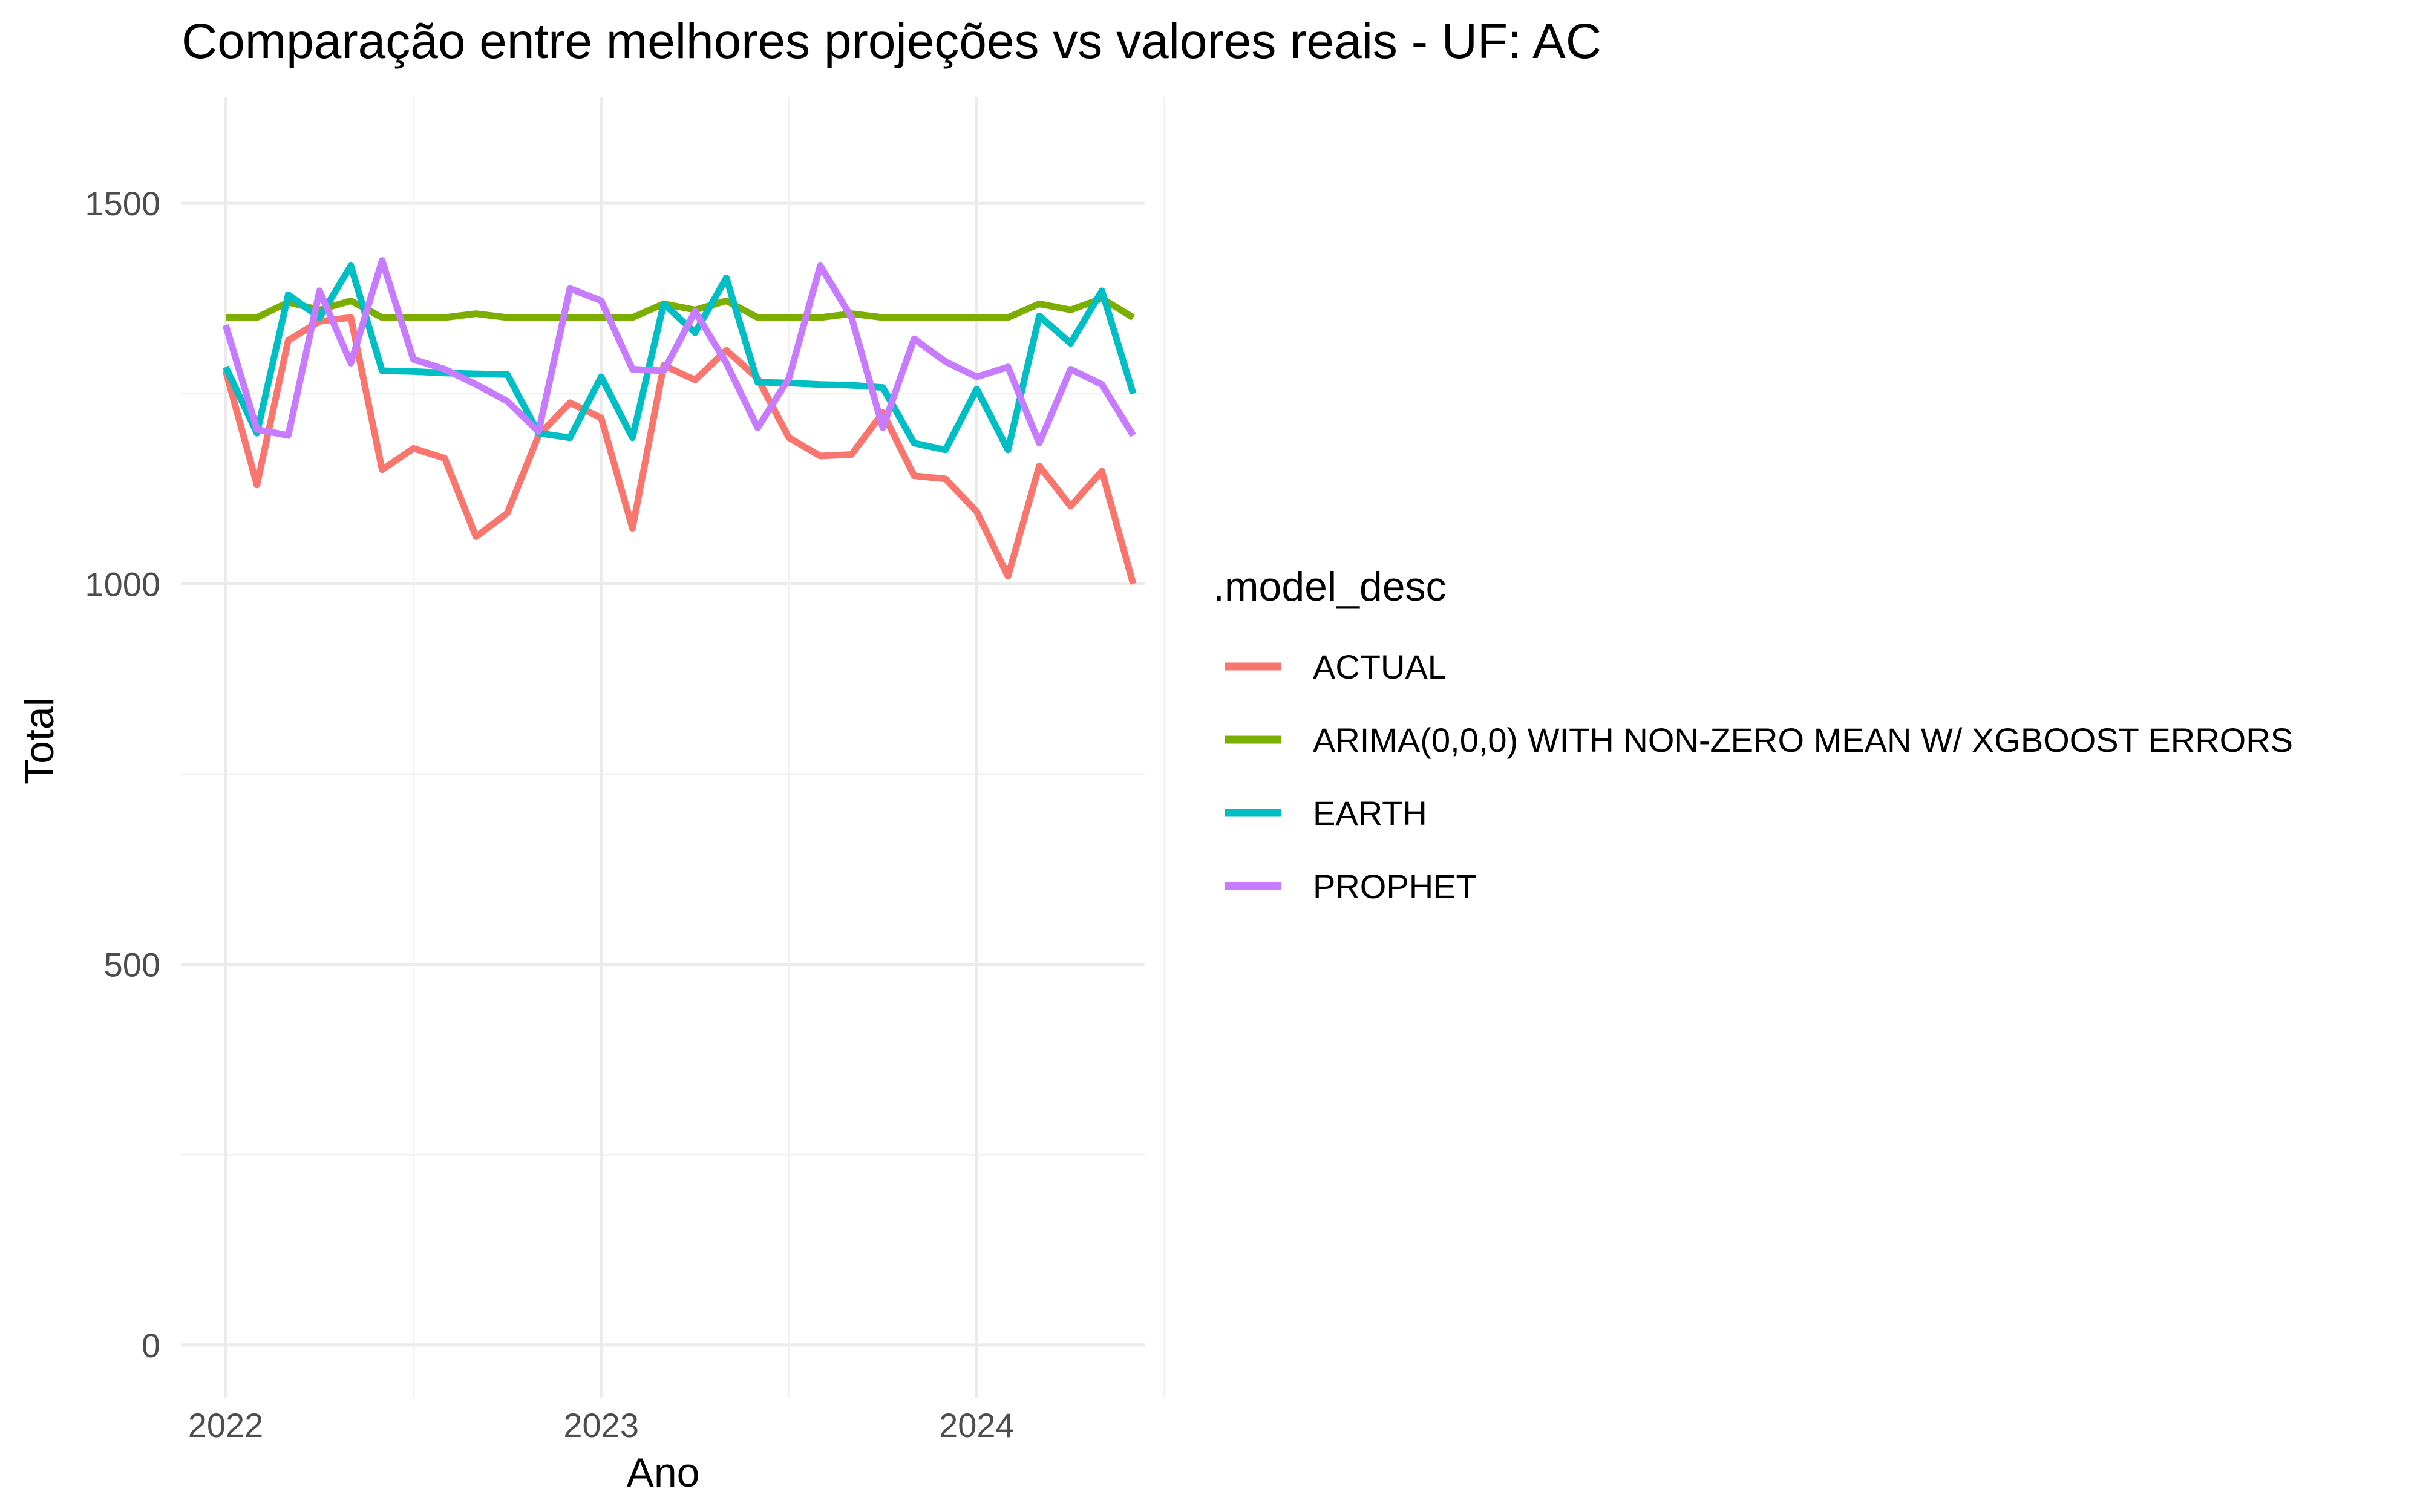  What do you see at coordinates (151, 1345) in the screenshot?
I see `y-tick-label: 0` at bounding box center [151, 1345].